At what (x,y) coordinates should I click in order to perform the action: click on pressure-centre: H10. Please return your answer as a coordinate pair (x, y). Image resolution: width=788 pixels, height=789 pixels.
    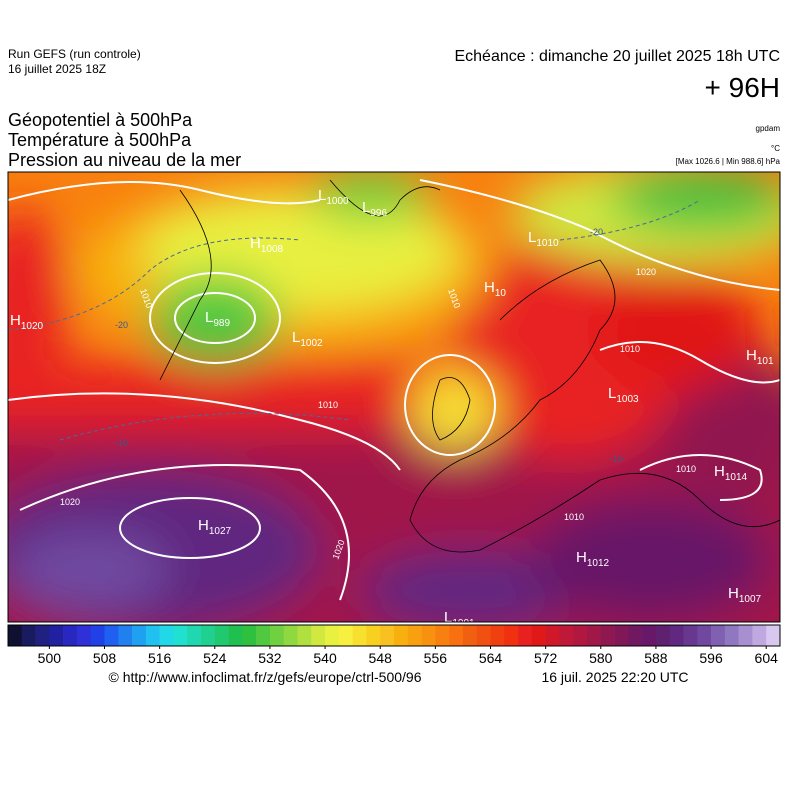
    Looking at the image, I should click on (495, 289).